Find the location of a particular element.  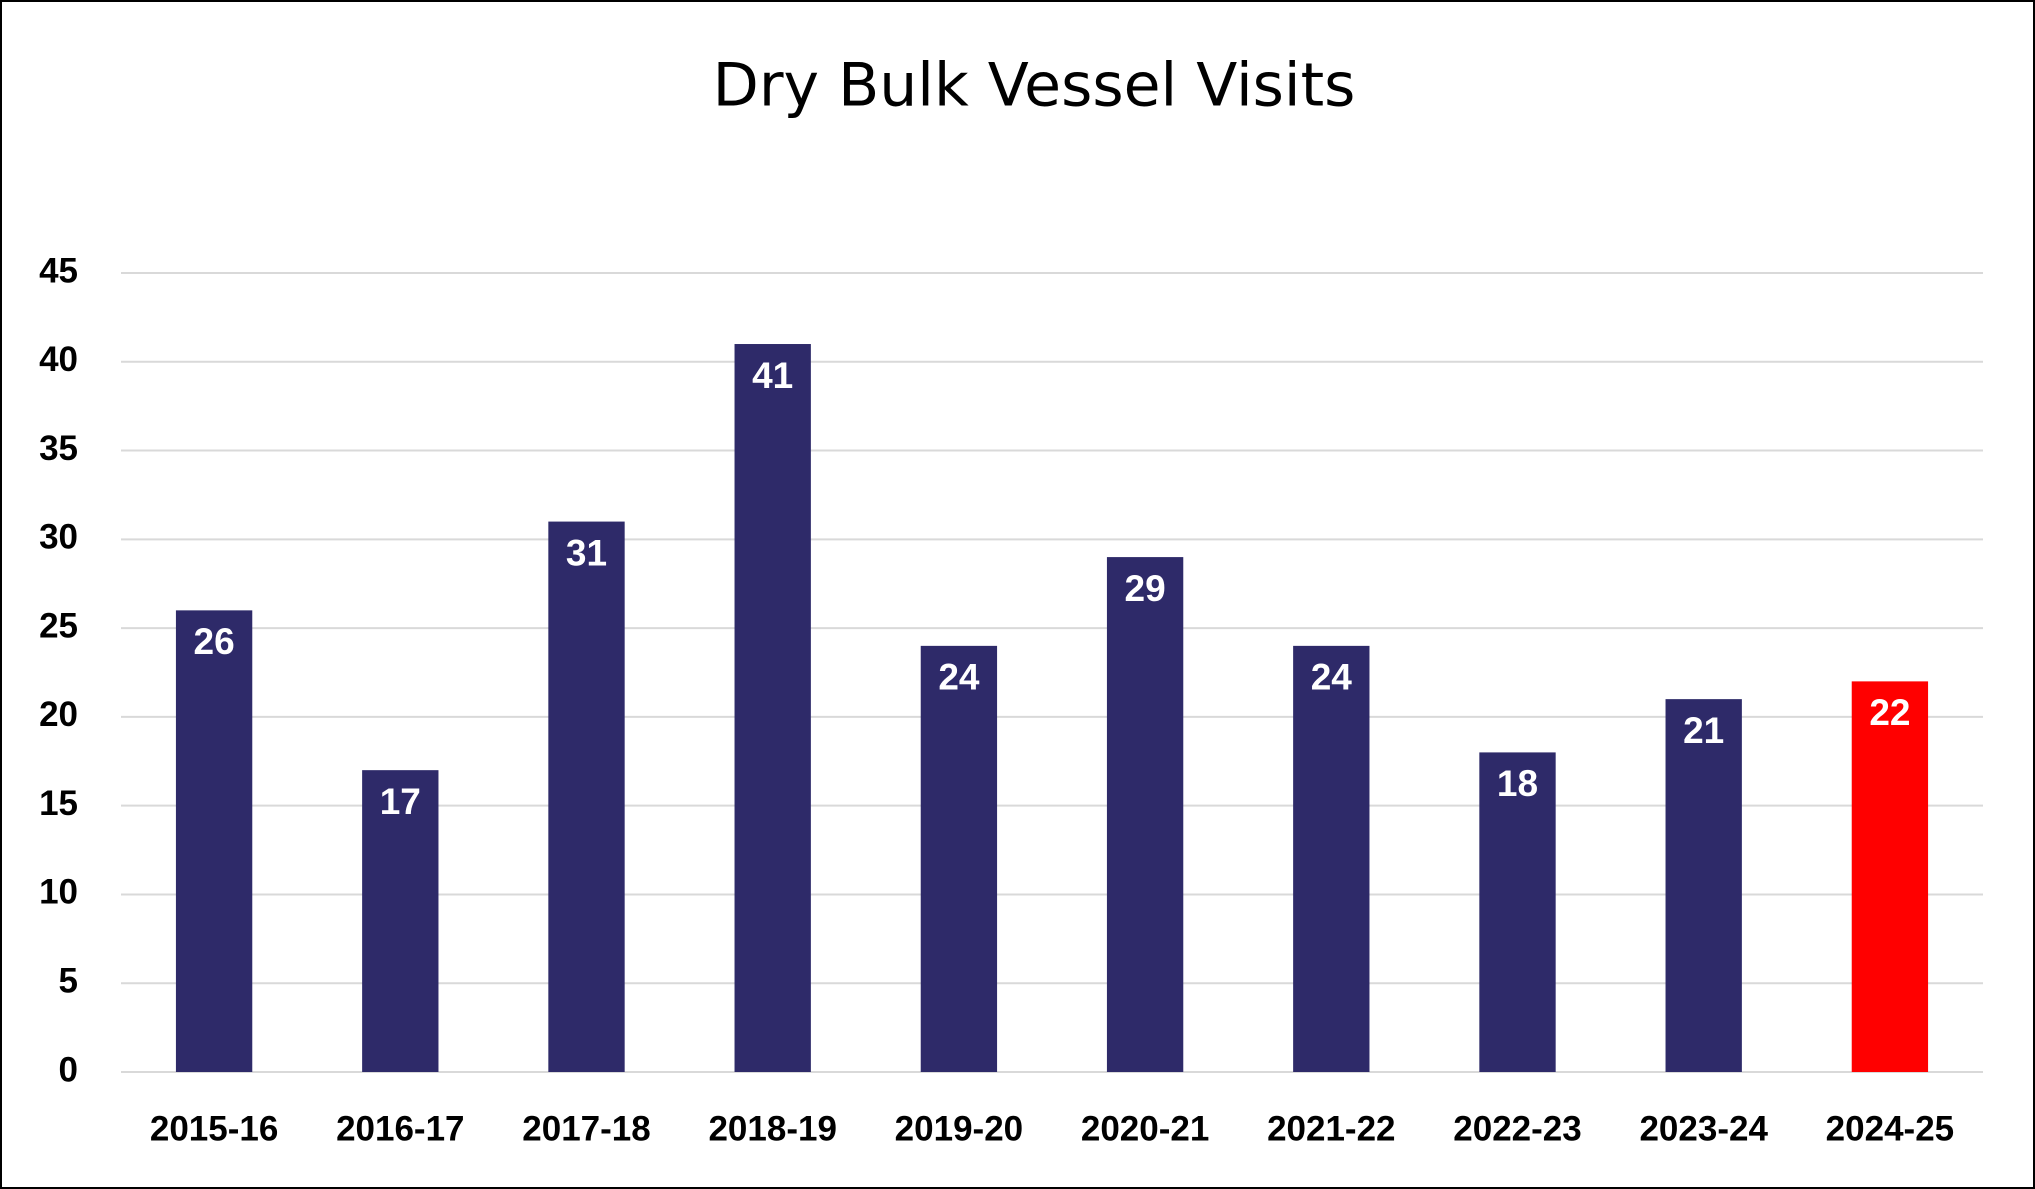

x-tick-label: 2019-20 is located at coordinates (959, 1128).